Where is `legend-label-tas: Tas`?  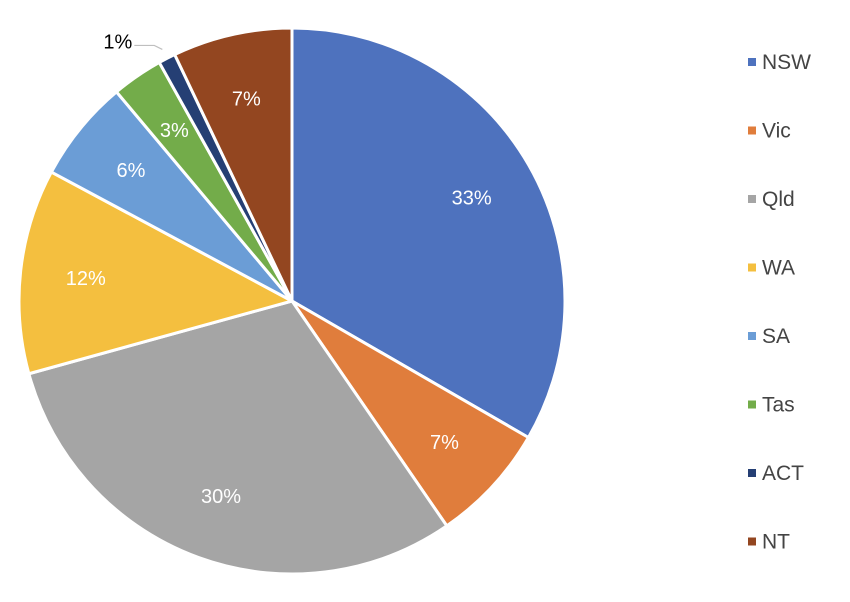 legend-label-tas: Tas is located at coordinates (778, 405).